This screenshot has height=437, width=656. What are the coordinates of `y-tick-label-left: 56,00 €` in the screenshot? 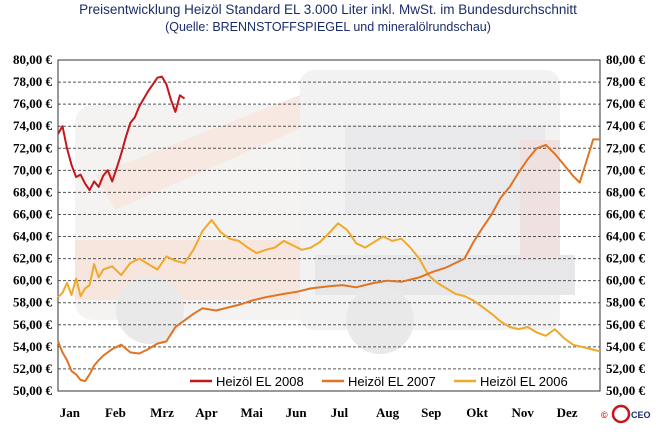 It's located at (33, 324).